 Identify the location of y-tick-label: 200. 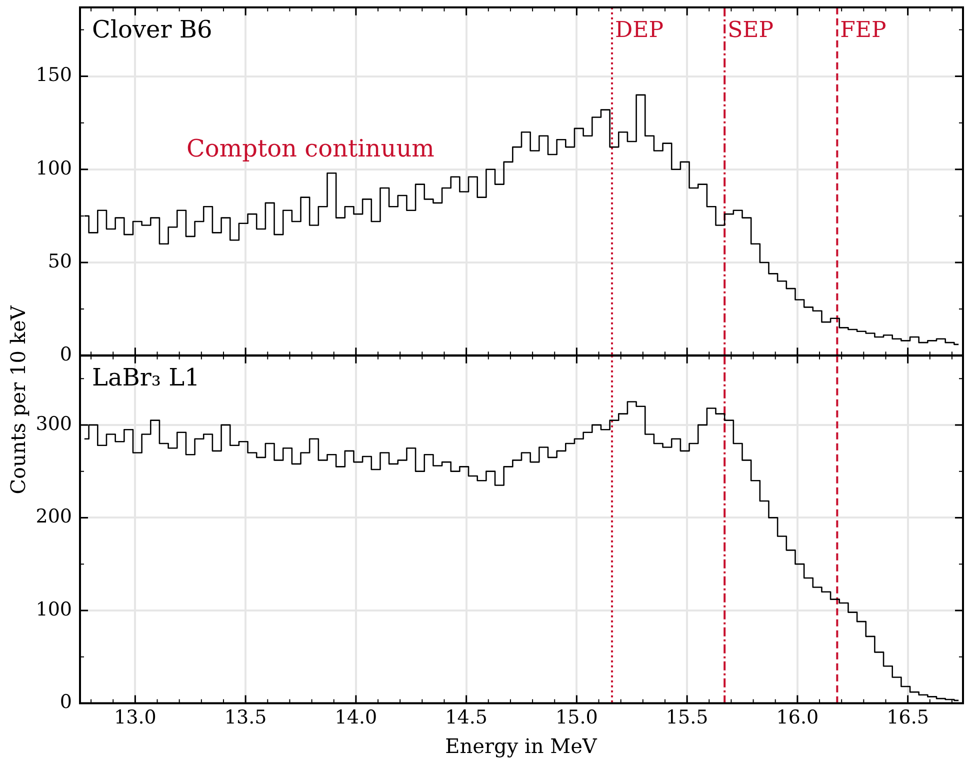
(54, 516).